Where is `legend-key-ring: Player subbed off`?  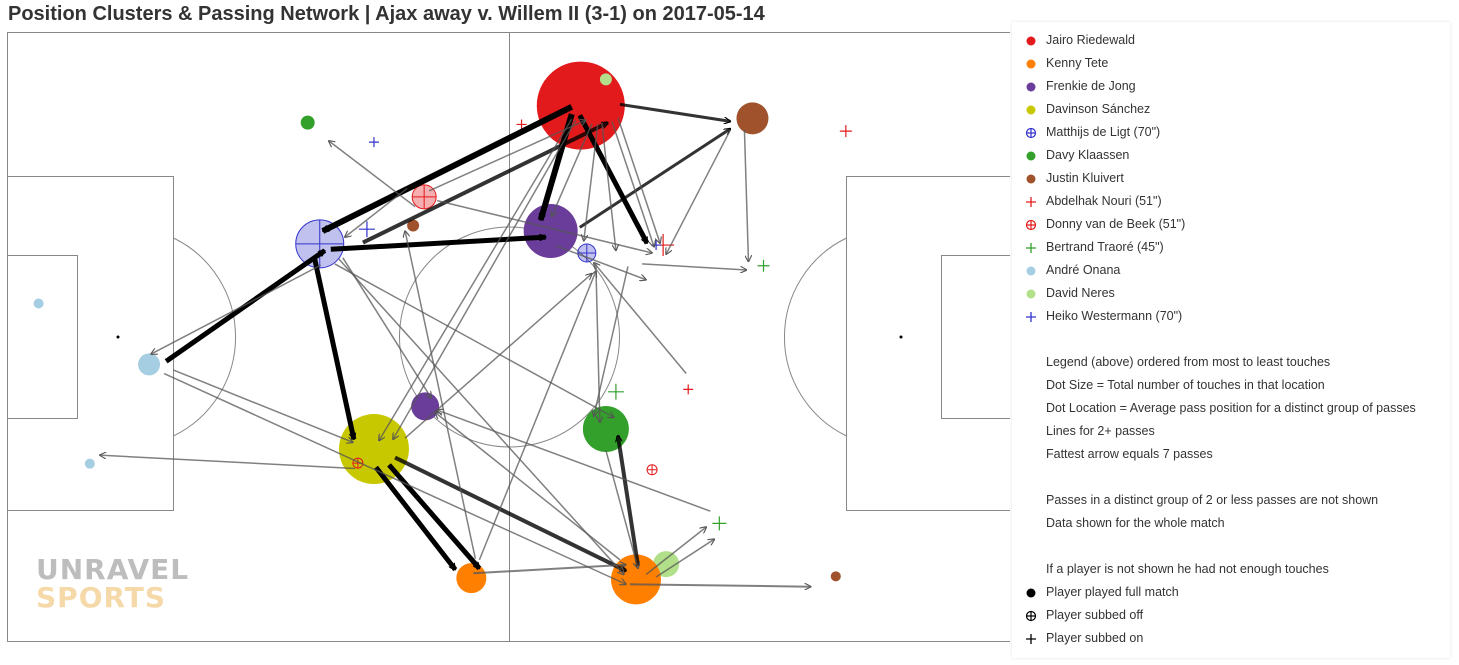
legend-key-ring: Player subbed off is located at coordinates (1231, 616).